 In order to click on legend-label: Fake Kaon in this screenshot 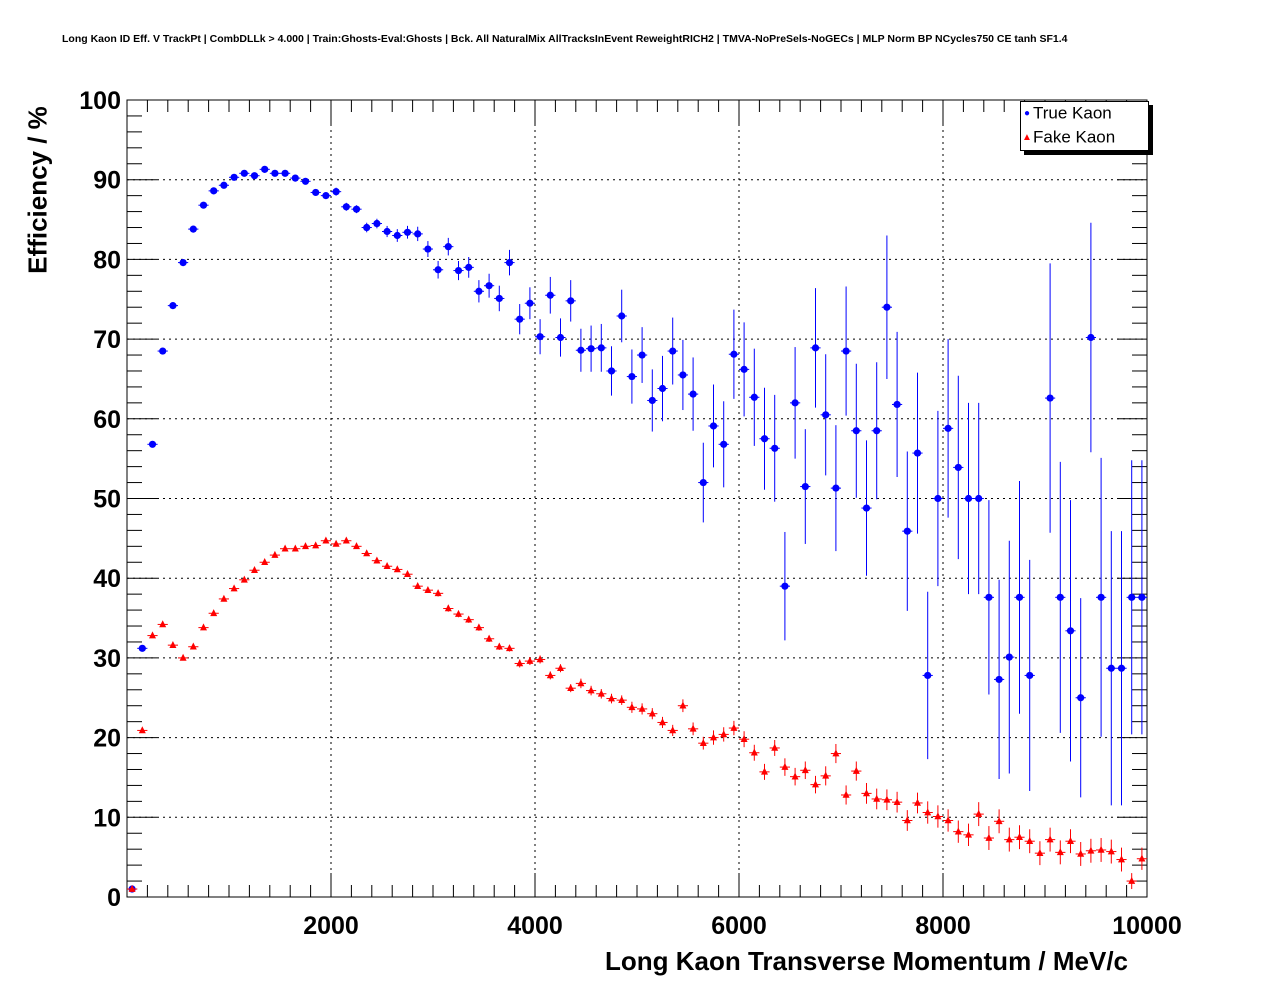, I will do `click(1074, 137)`.